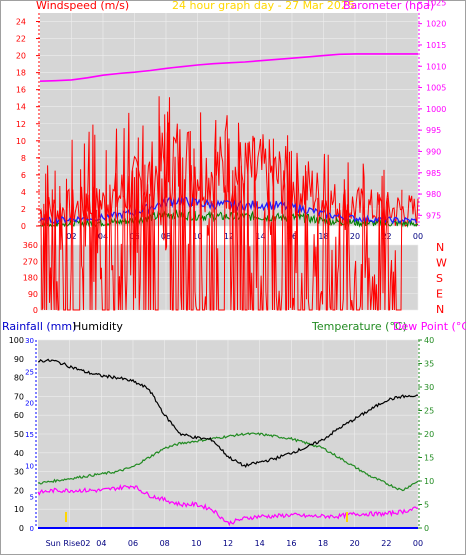 The width and height of the screenshot is (466, 555). Describe the element at coordinates (359, 326) in the screenshot. I see `temperature-axis-label: Temperature (°C)` at that location.